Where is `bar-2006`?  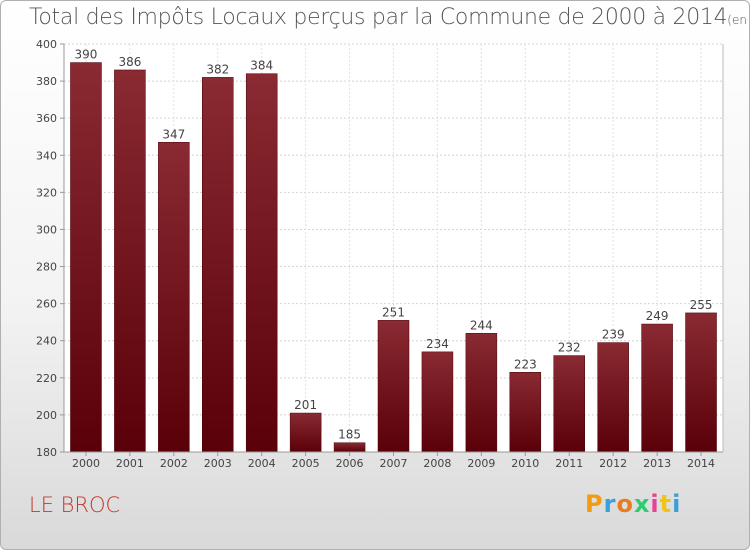 bar-2006 is located at coordinates (349, 447).